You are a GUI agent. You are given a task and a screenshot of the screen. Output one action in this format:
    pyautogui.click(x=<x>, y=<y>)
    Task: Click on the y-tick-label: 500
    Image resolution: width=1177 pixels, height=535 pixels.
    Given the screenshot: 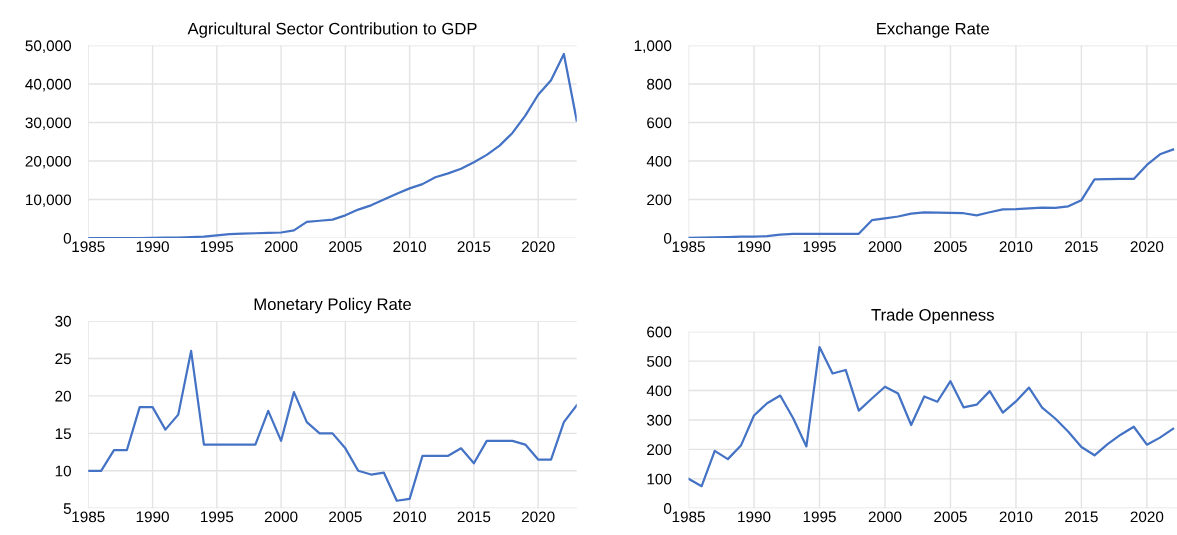 What is the action you would take?
    pyautogui.click(x=659, y=361)
    